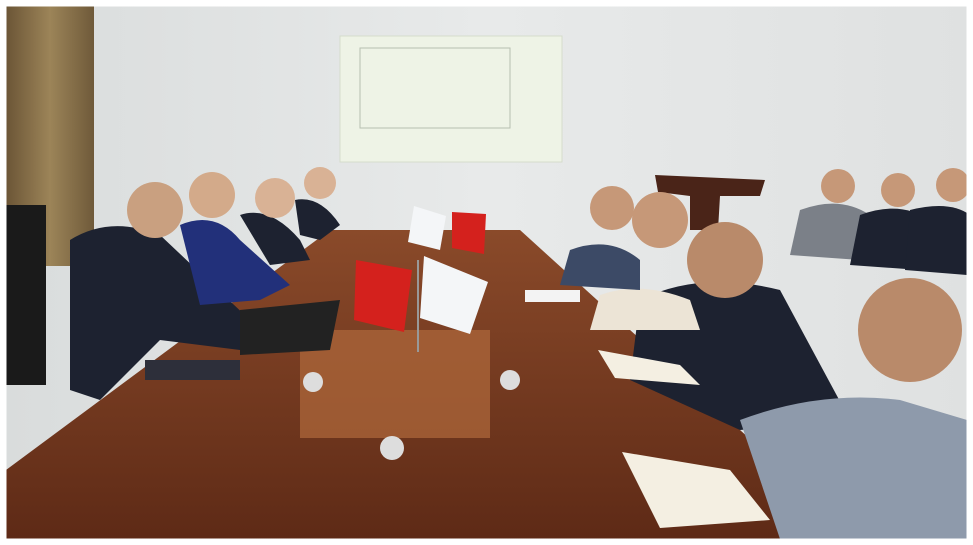  Describe the element at coordinates (26, 295) in the screenshot. I see `chair` at that location.